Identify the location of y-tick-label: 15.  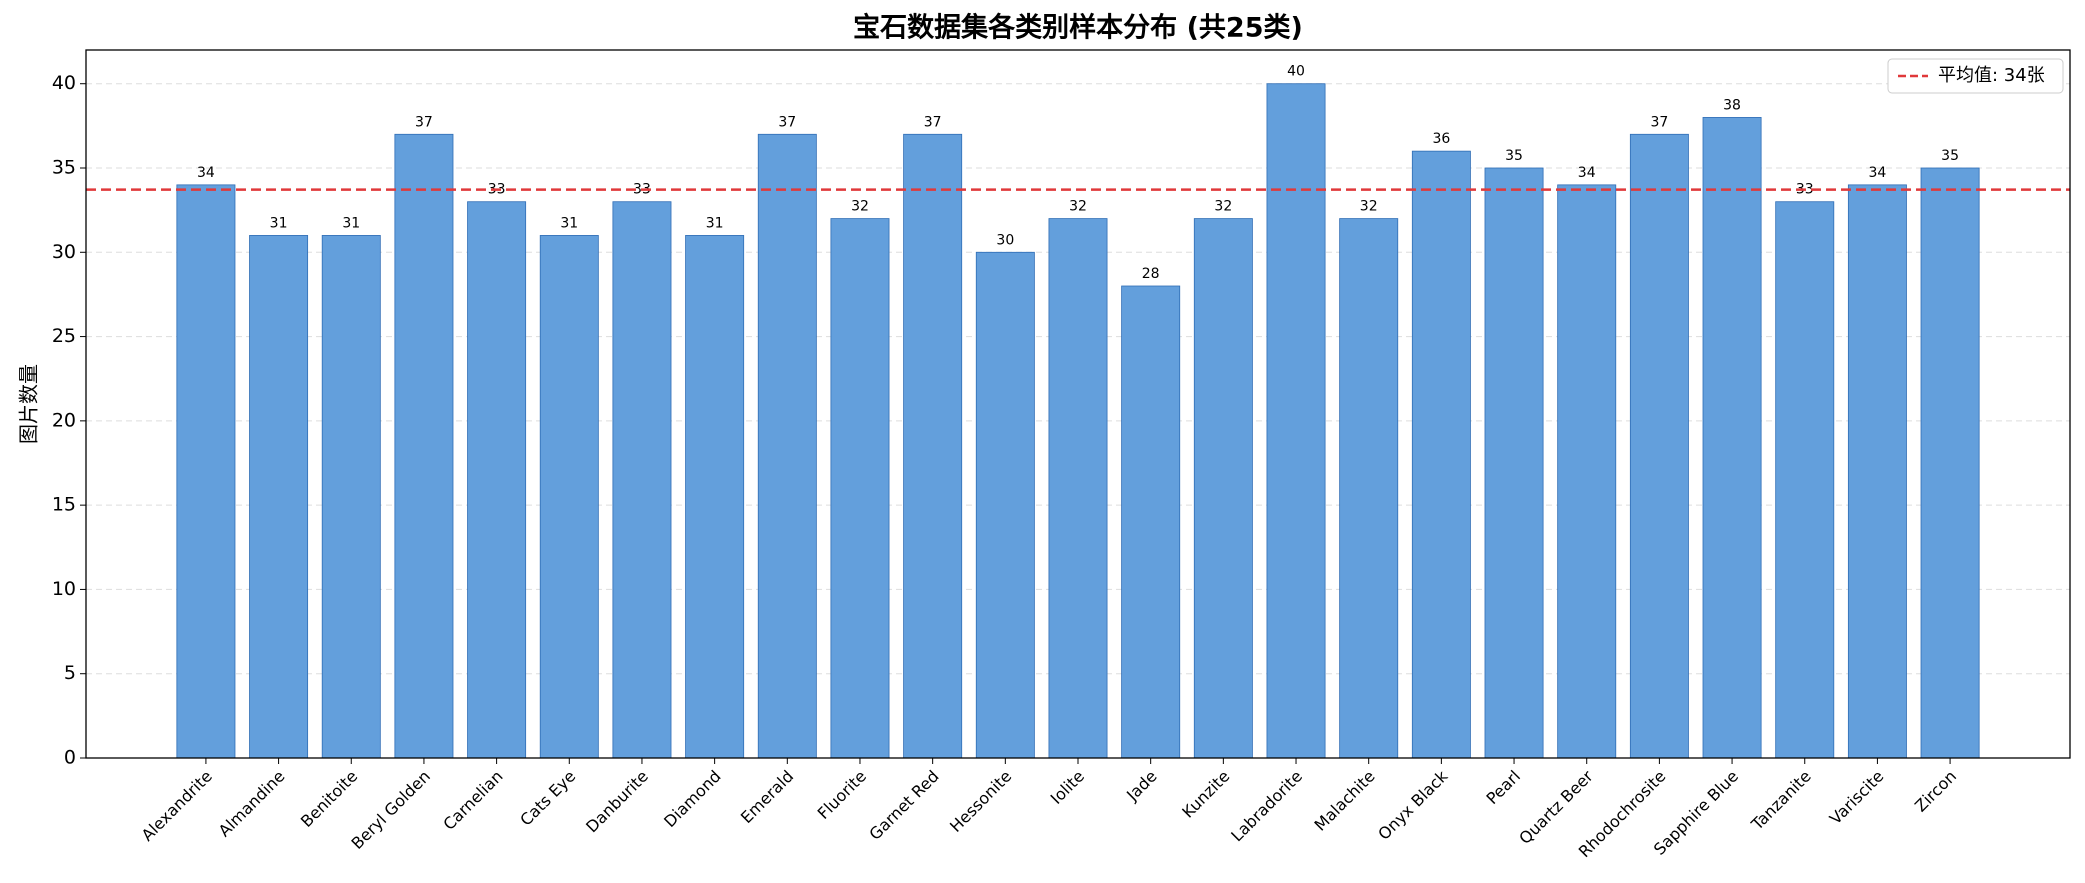
(64, 505).